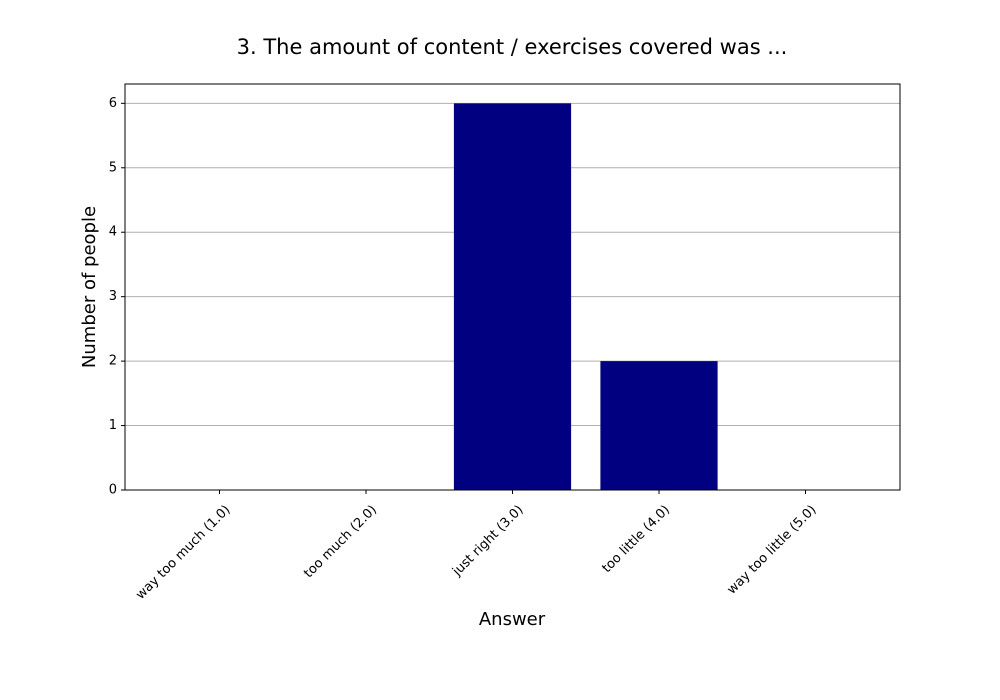 This screenshot has width=1000, height=700. What do you see at coordinates (113, 490) in the screenshot?
I see `y-tick-label: 0` at bounding box center [113, 490].